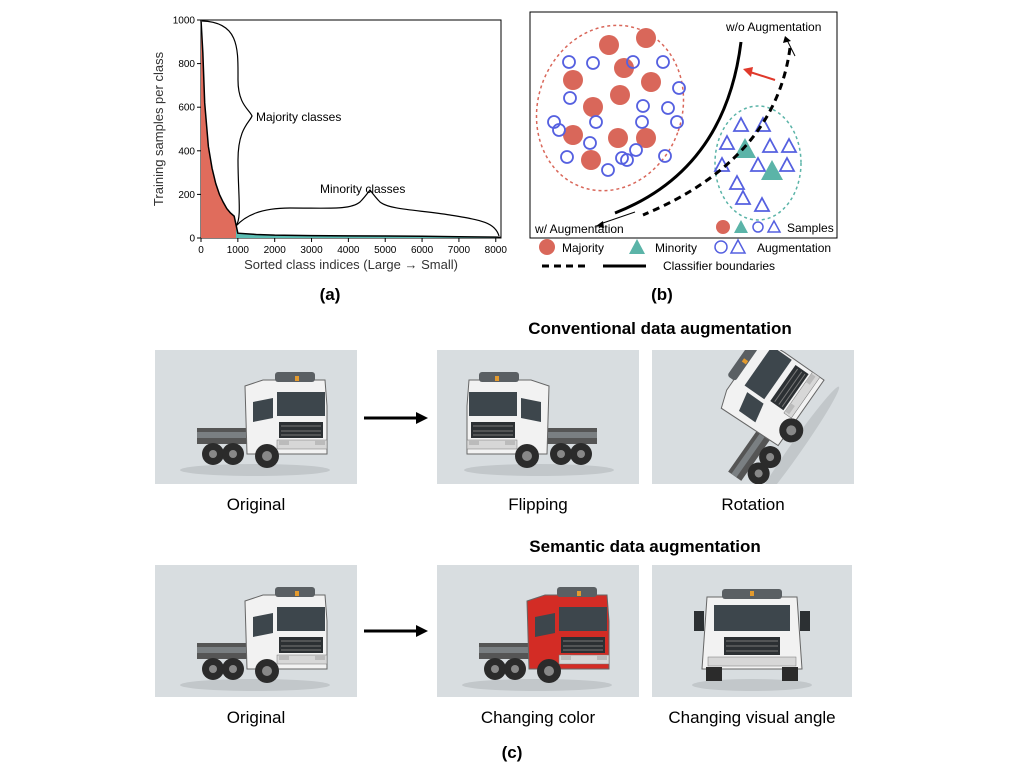  What do you see at coordinates (362, 189) in the screenshot?
I see `chart-a-annotation-minority: Minority classes` at bounding box center [362, 189].